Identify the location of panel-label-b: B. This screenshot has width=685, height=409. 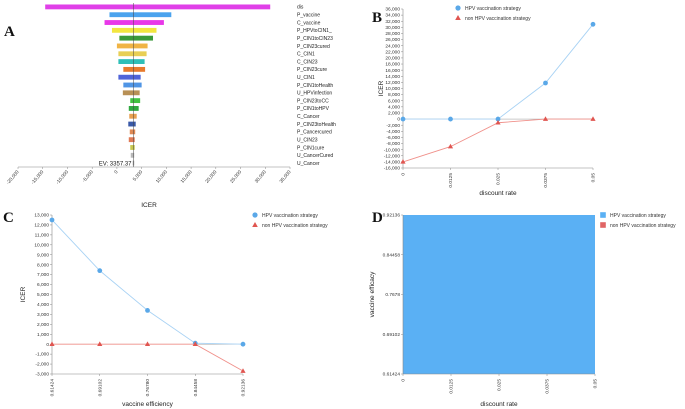
(377, 18).